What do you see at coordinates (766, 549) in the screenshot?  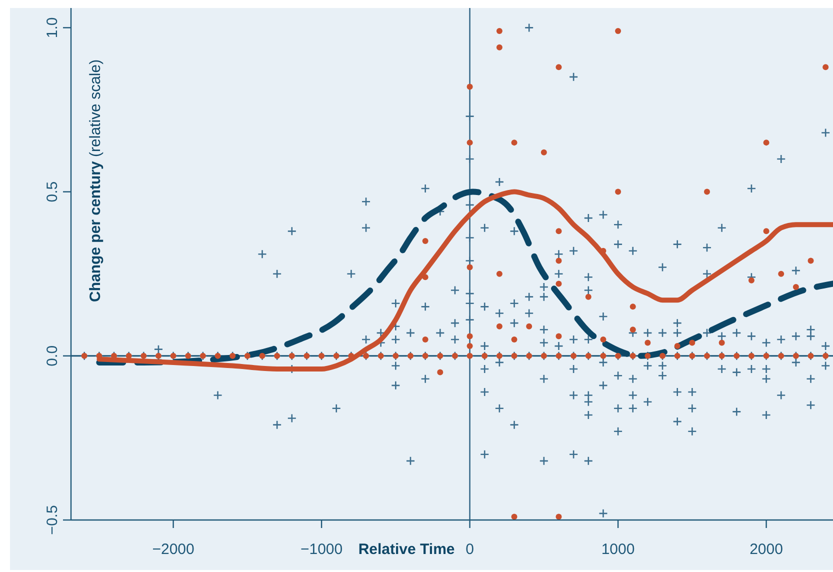 I see `x-tick-label: 2000` at bounding box center [766, 549].